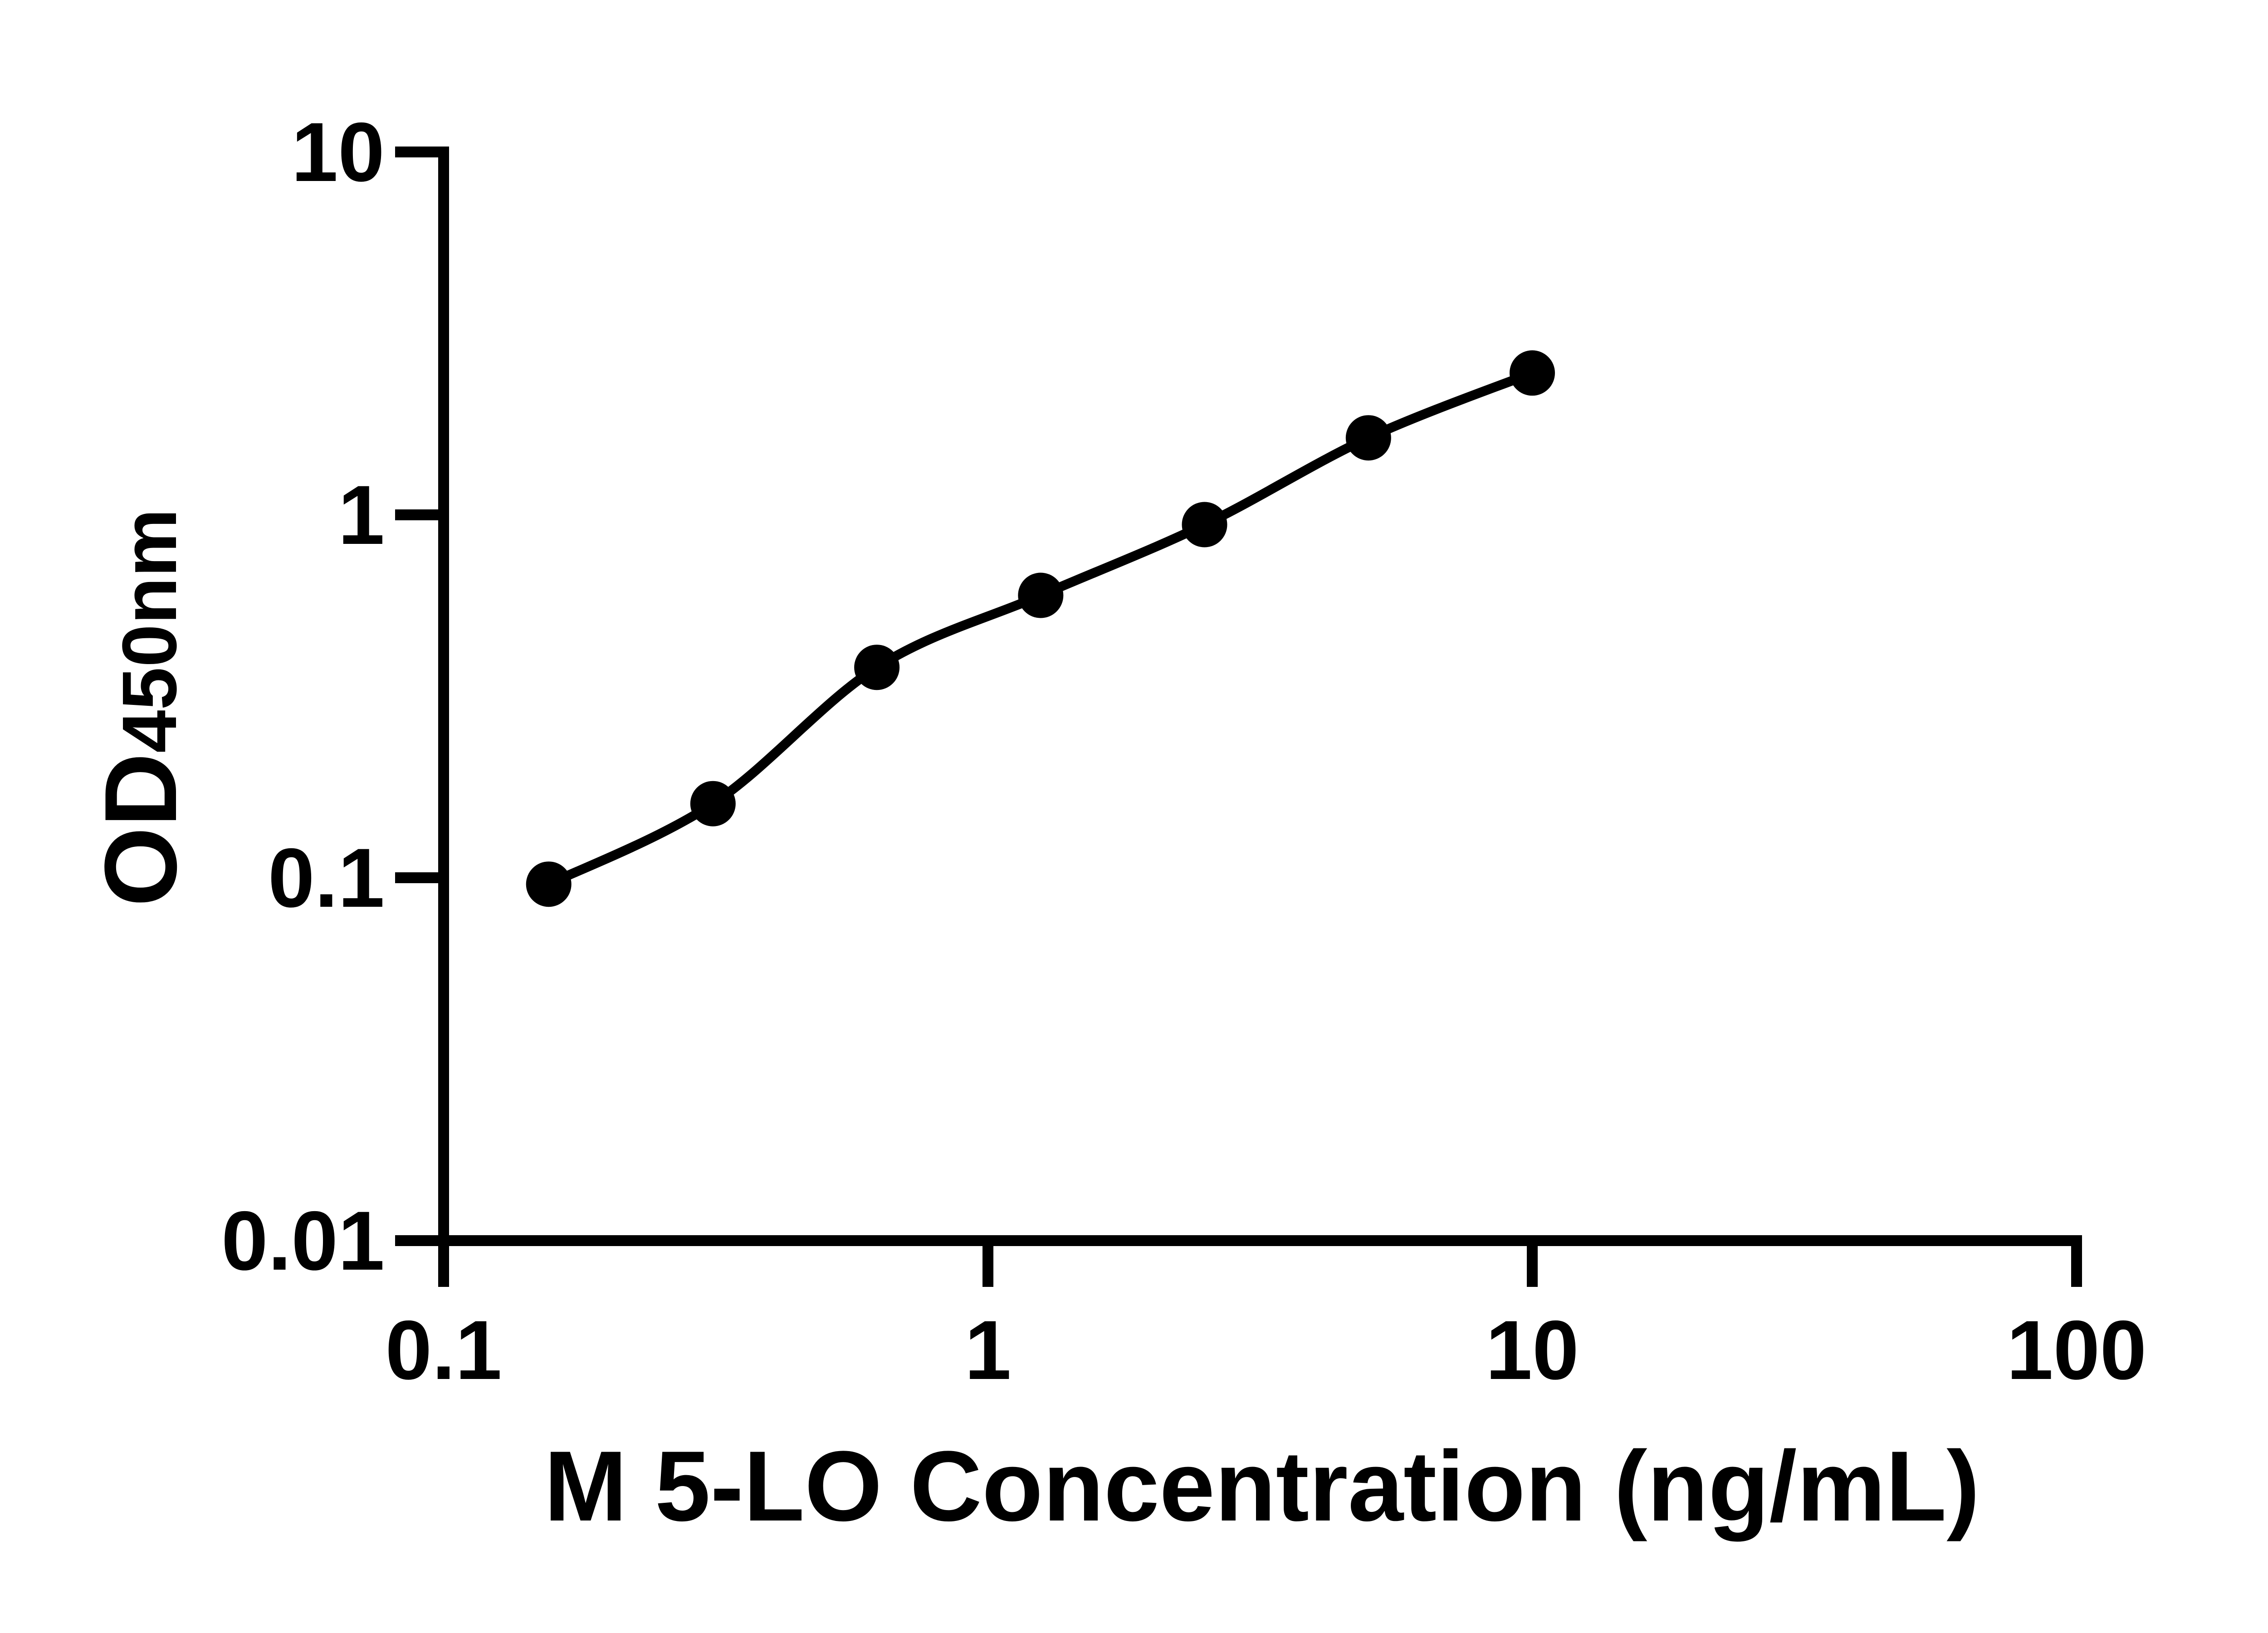 This screenshot has height=1633, width=2268. I want to click on y-axis-title: OD450nm, so click(140, 707).